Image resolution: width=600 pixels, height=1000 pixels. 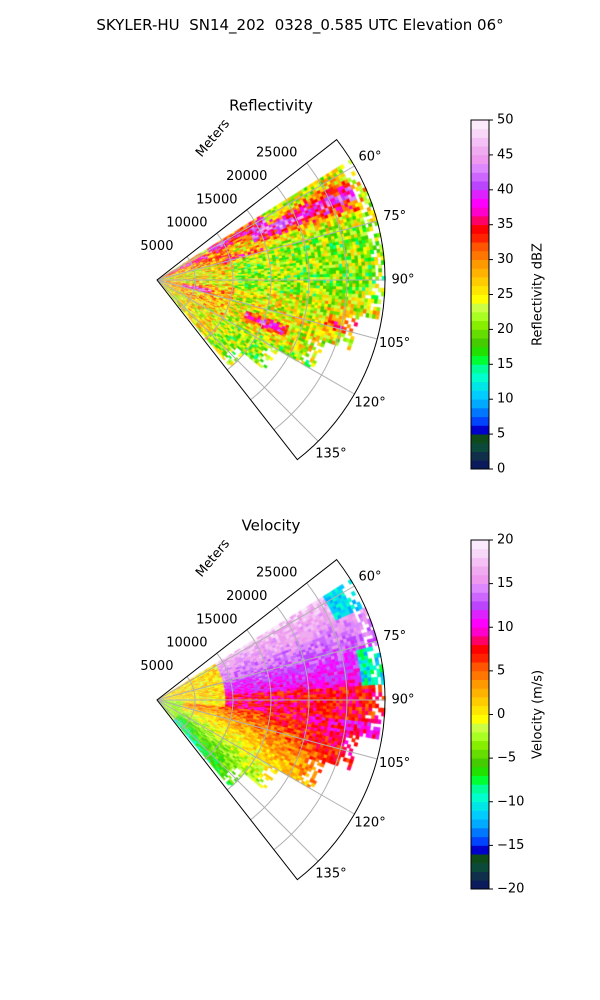 What do you see at coordinates (394, 763) in the screenshot?
I see `vel-angle-tick-label: 105°` at bounding box center [394, 763].